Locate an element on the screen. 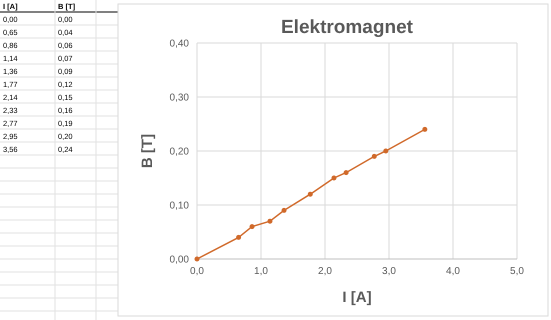  y-axis-title: B [T] is located at coordinates (147, 151).